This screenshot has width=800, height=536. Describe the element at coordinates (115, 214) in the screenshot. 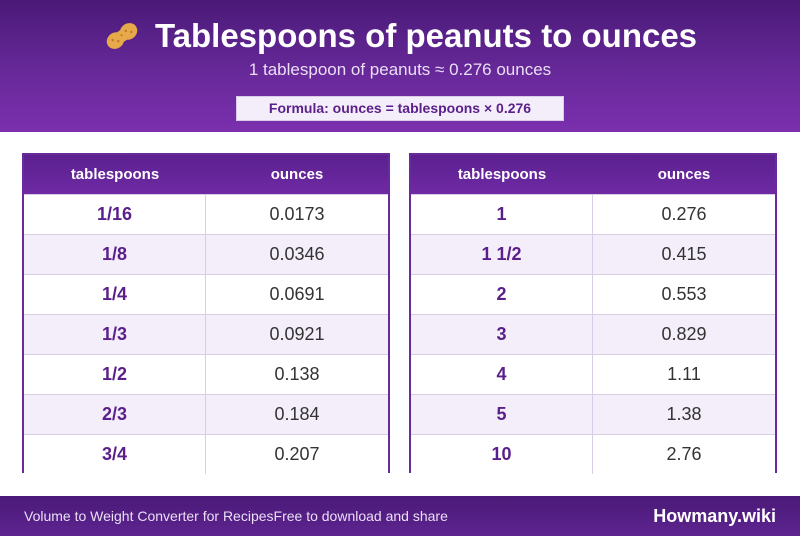

I see `tablespoons-value: 1/16` at that location.